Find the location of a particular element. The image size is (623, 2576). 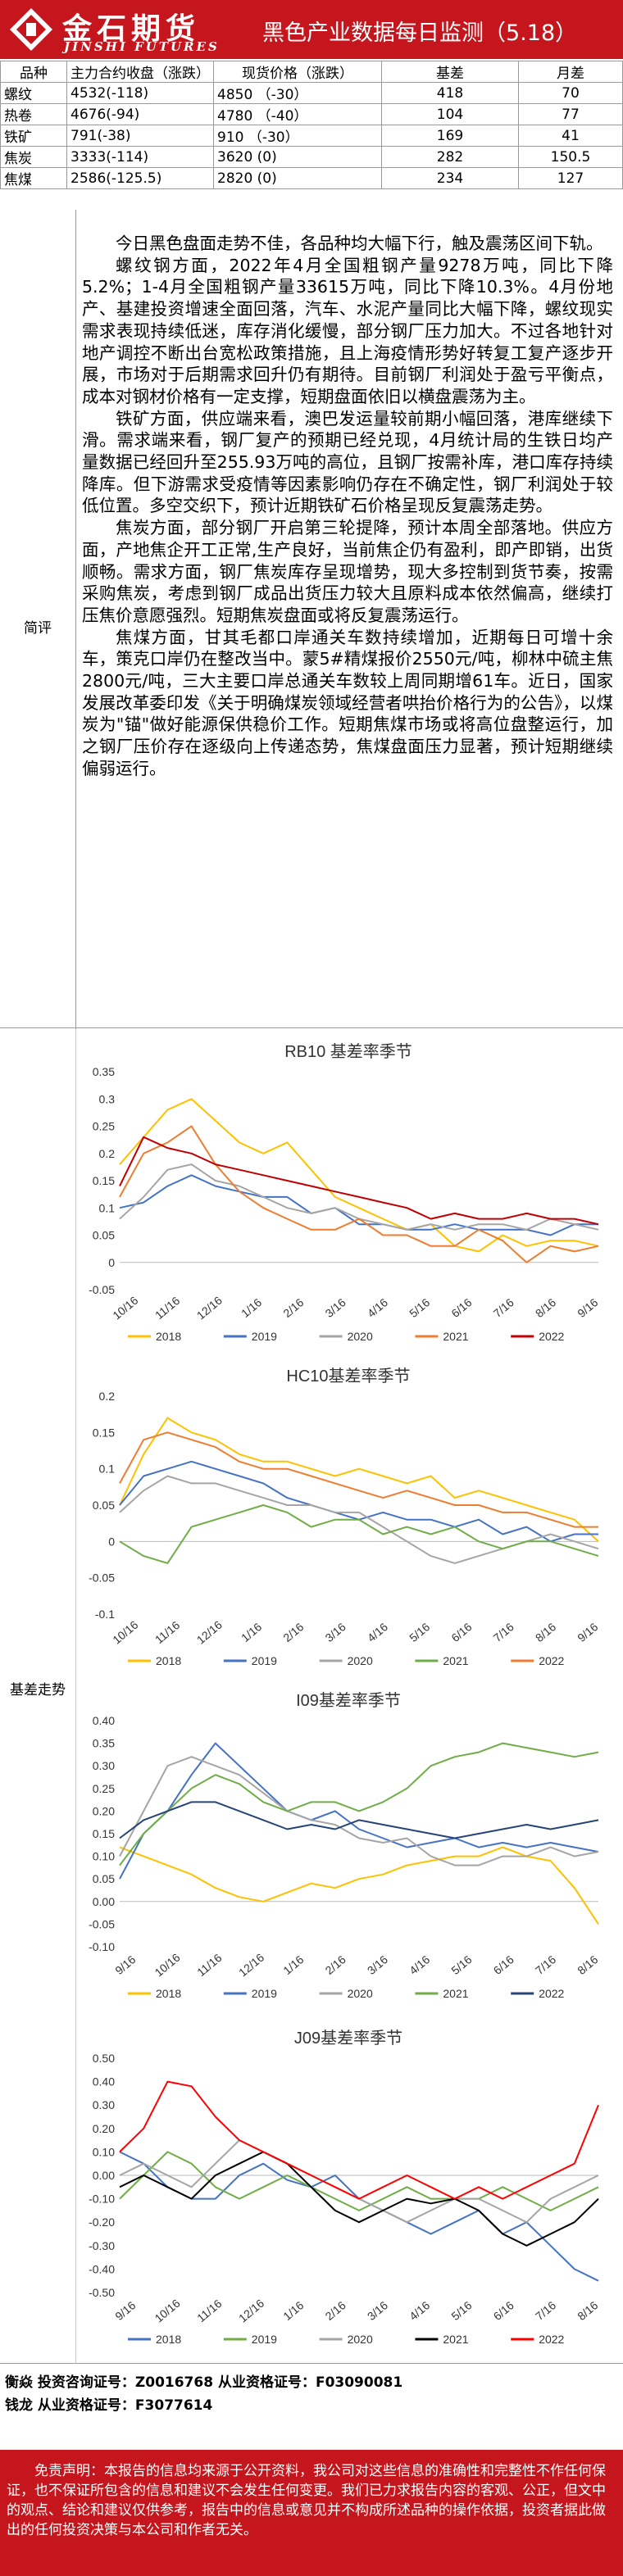

spot-price: 4850 （-30） is located at coordinates (297, 93).